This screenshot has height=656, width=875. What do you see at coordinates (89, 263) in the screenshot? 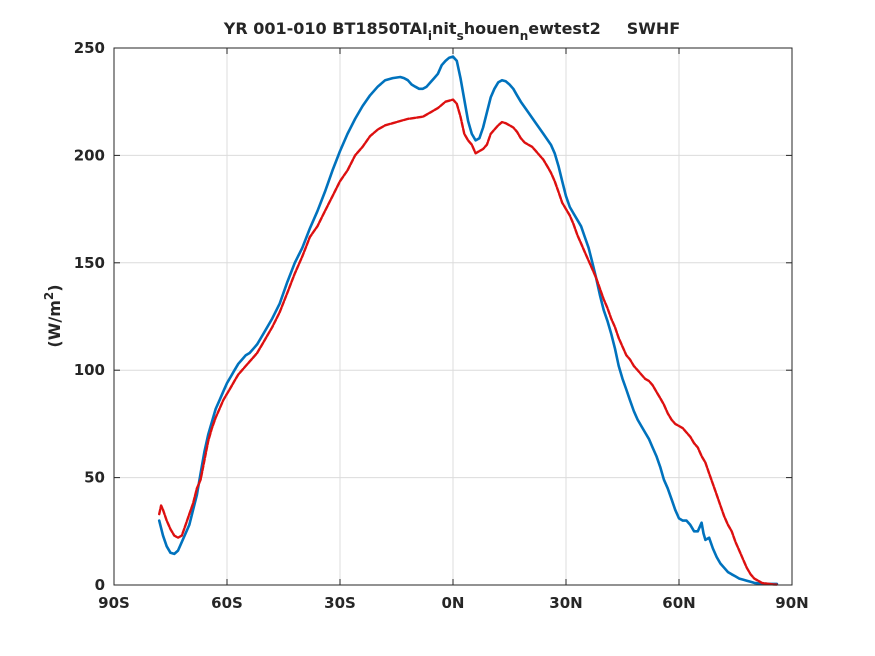
I see `y-tick-label: 150` at bounding box center [89, 263].